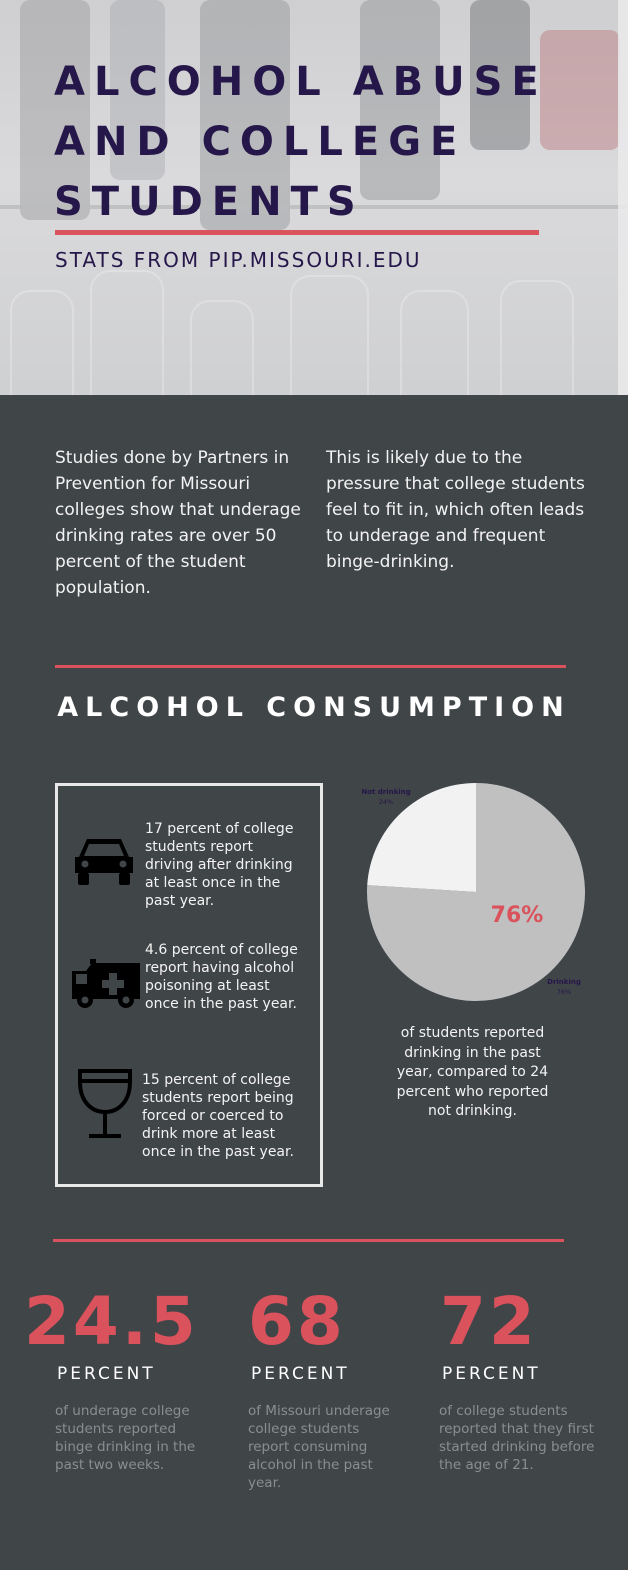 This screenshot has width=628, height=1570. I want to click on pie-value-not-drinking: 24%, so click(386, 802).